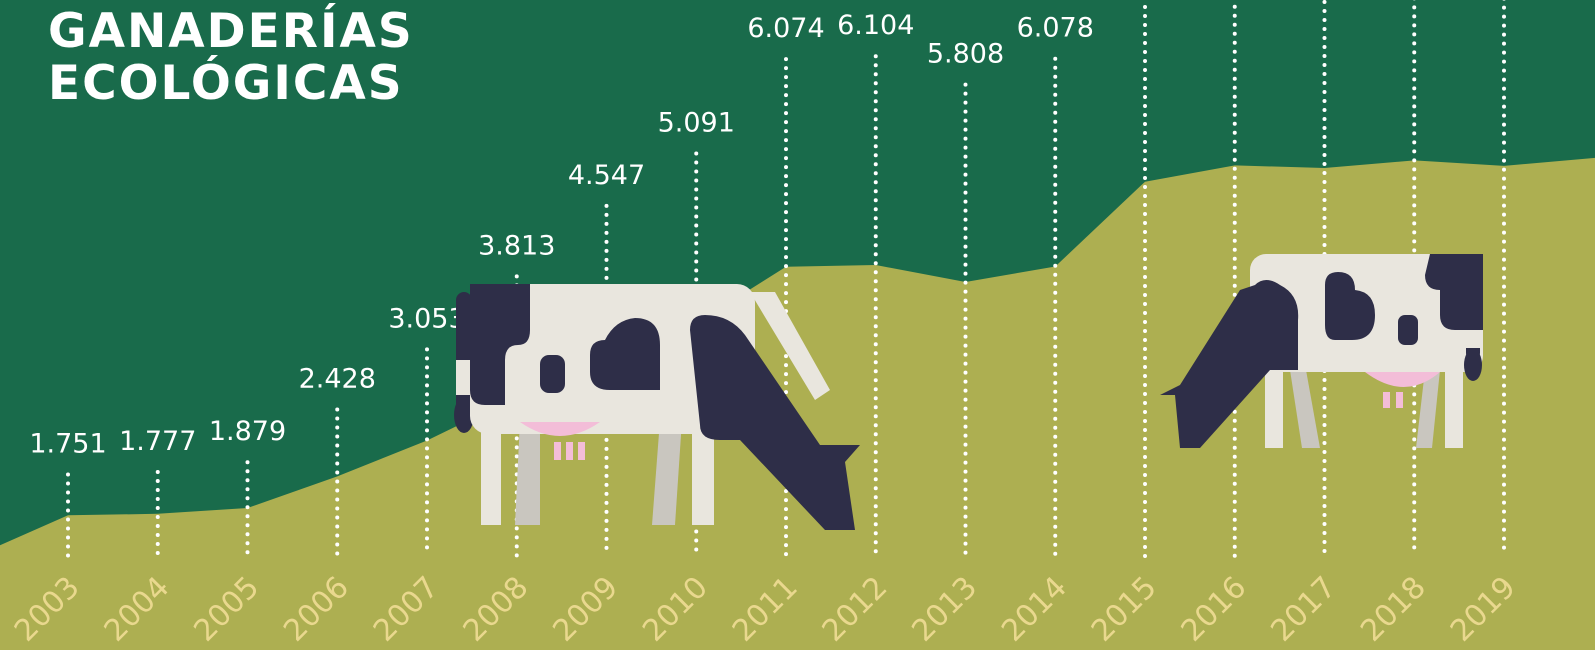 The image size is (1595, 650). I want to click on value-label-2009: 4.547, so click(606, 175).